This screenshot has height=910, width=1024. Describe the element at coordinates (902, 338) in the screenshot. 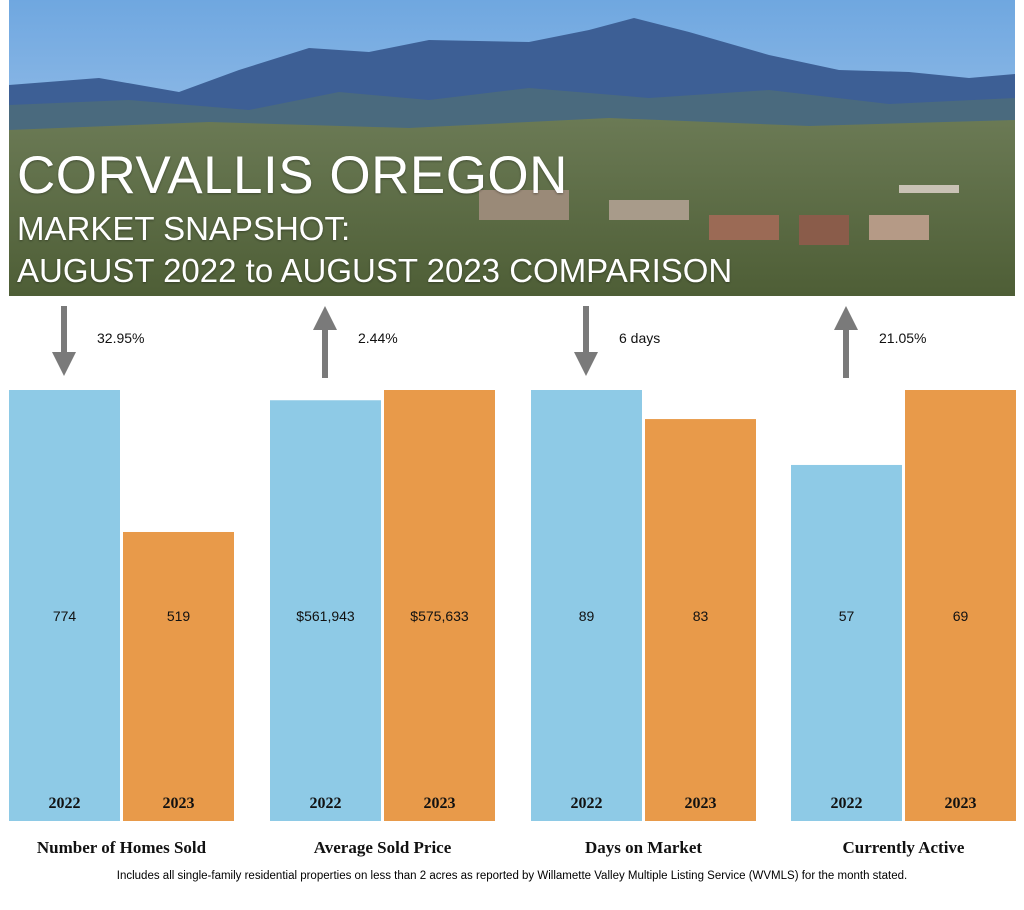

I see `change-label: 21.05%` at that location.